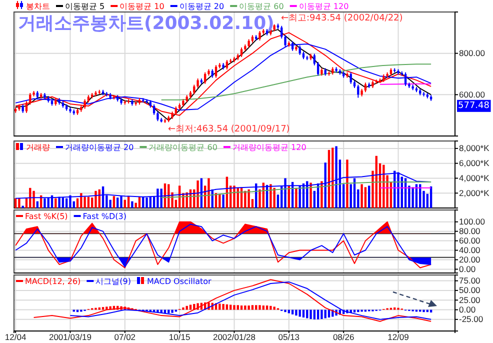 Image resolution: width=493 pixels, height=343 pixels. Describe the element at coordinates (323, 6) in the screenshot. I see `legend-label: 이동평균 120` at that location.